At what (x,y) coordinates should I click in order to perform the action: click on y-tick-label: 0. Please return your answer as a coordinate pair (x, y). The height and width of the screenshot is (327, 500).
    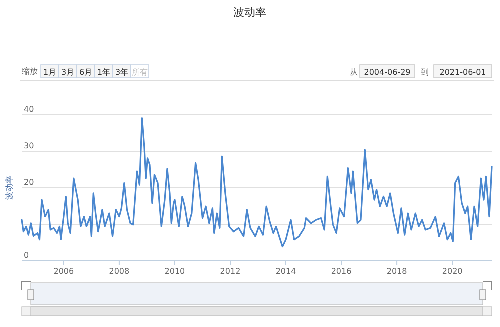
    Looking at the image, I should click on (27, 255).